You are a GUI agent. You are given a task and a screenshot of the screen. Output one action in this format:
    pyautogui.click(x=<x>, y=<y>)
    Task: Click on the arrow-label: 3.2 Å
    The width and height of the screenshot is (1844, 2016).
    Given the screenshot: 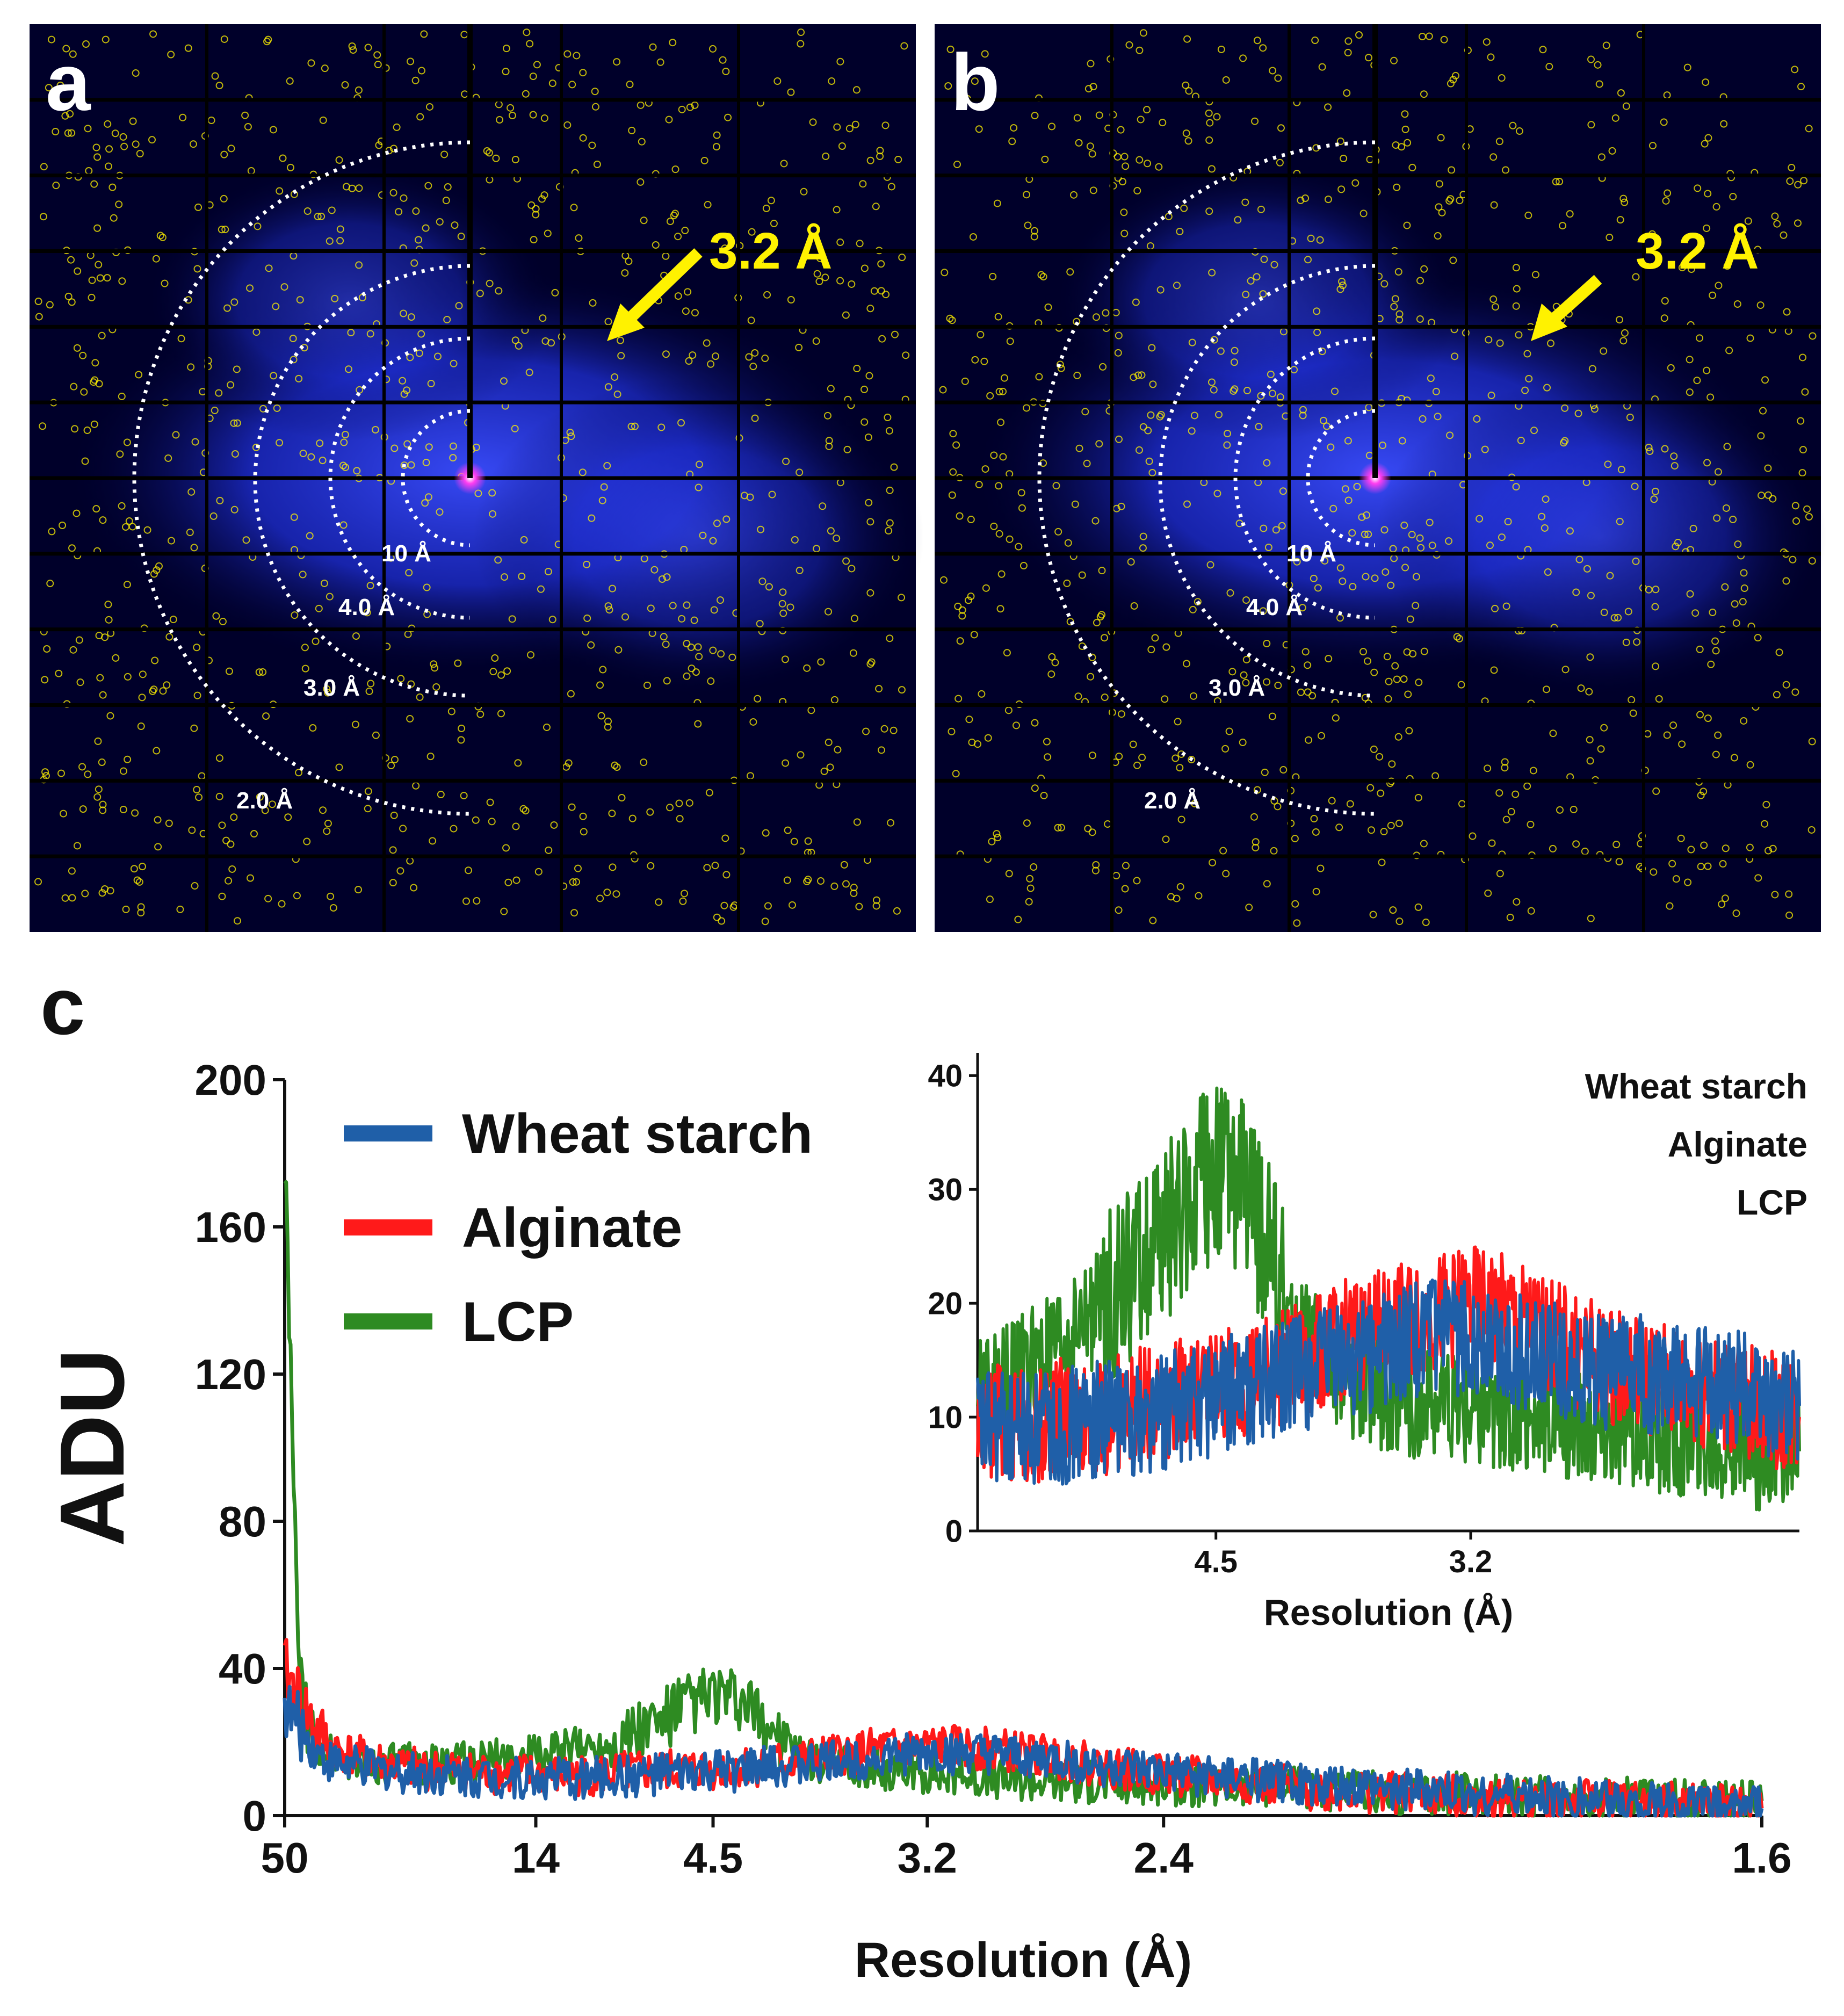 What is the action you would take?
    pyautogui.click(x=770, y=251)
    